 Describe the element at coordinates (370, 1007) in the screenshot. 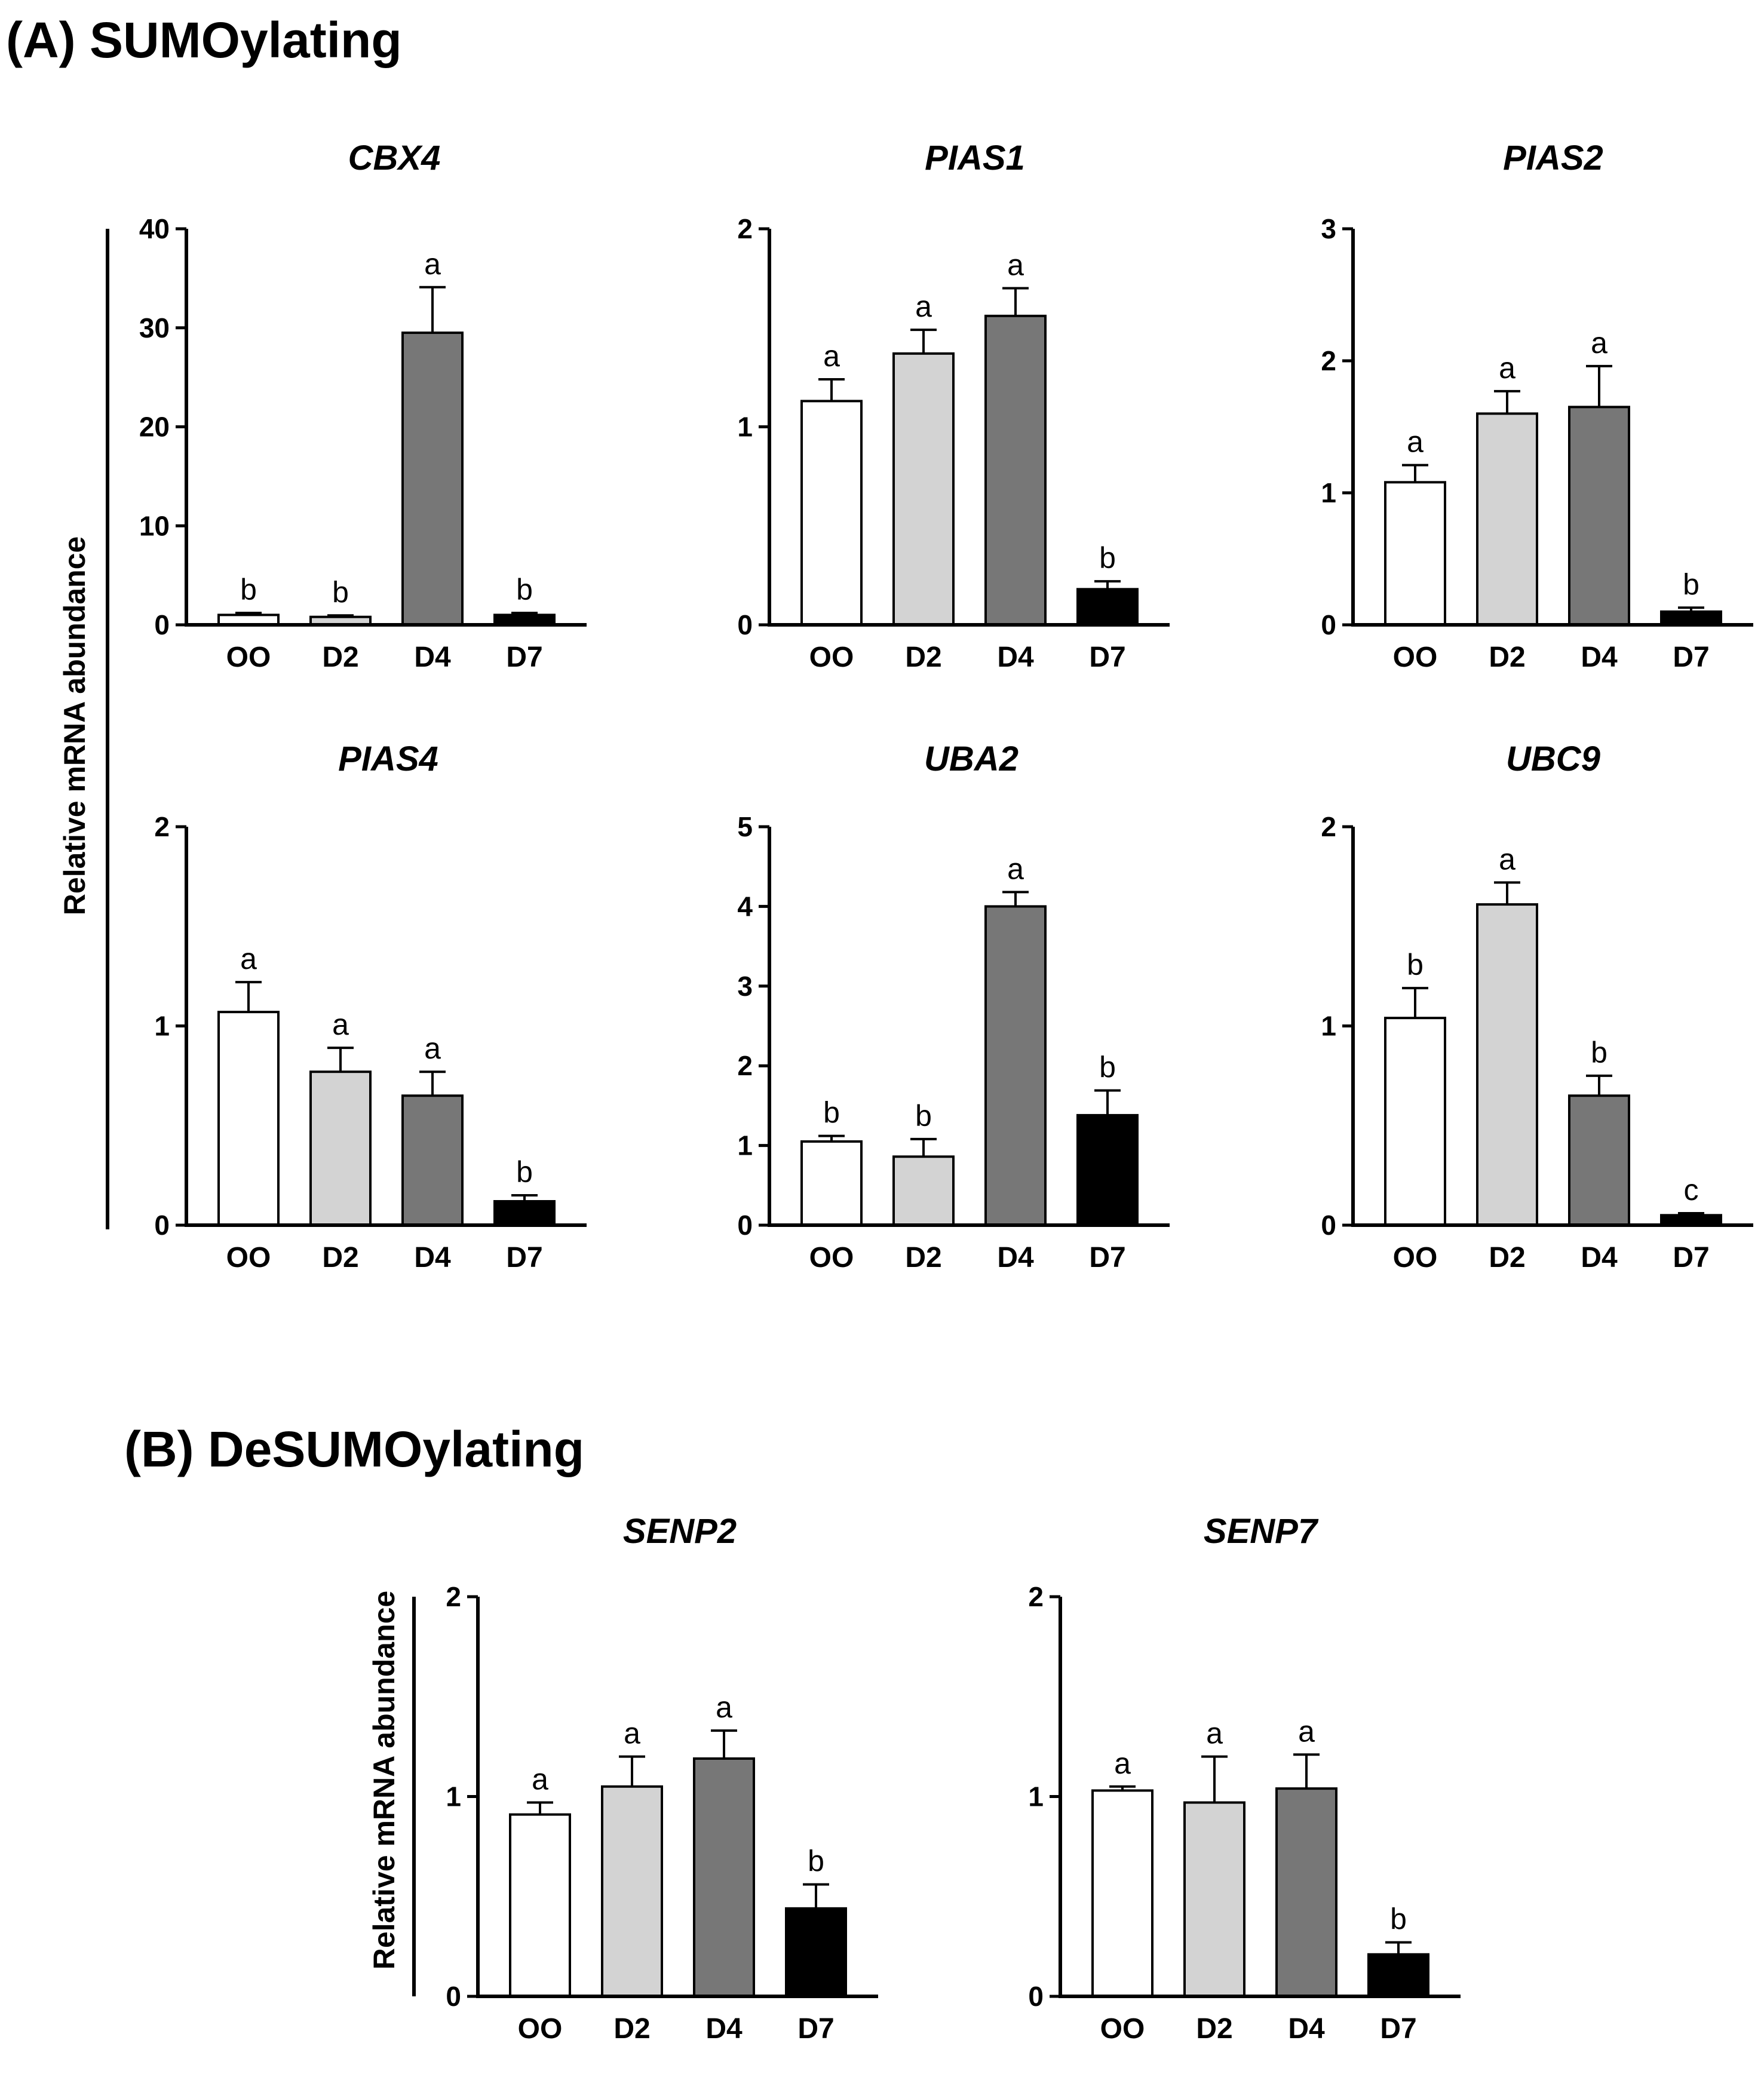

I see `panel-pias4: PIAS4 0 1 2 a OO a D2 a D4 b D7` at that location.